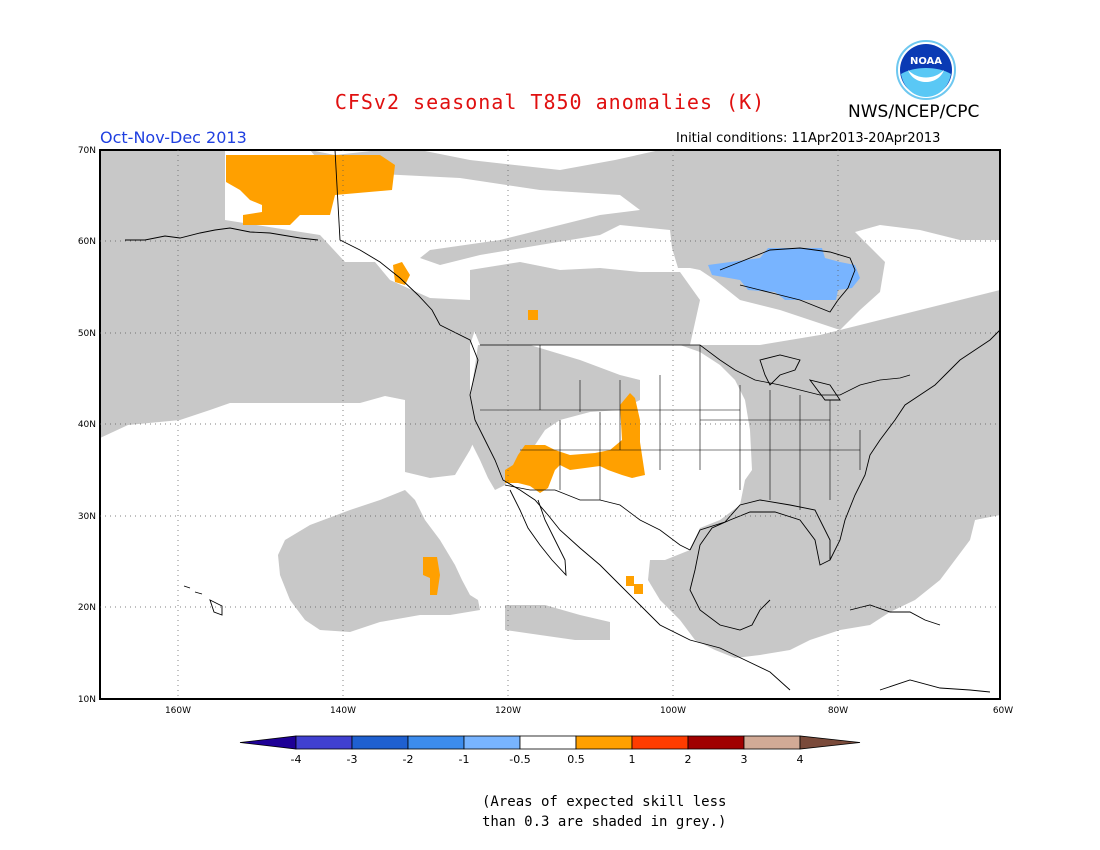 Image resolution: width=1100 pixels, height=850 pixels. What do you see at coordinates (634, 585) in the screenshot?
I see `anomaly-mexico-dots` at bounding box center [634, 585].